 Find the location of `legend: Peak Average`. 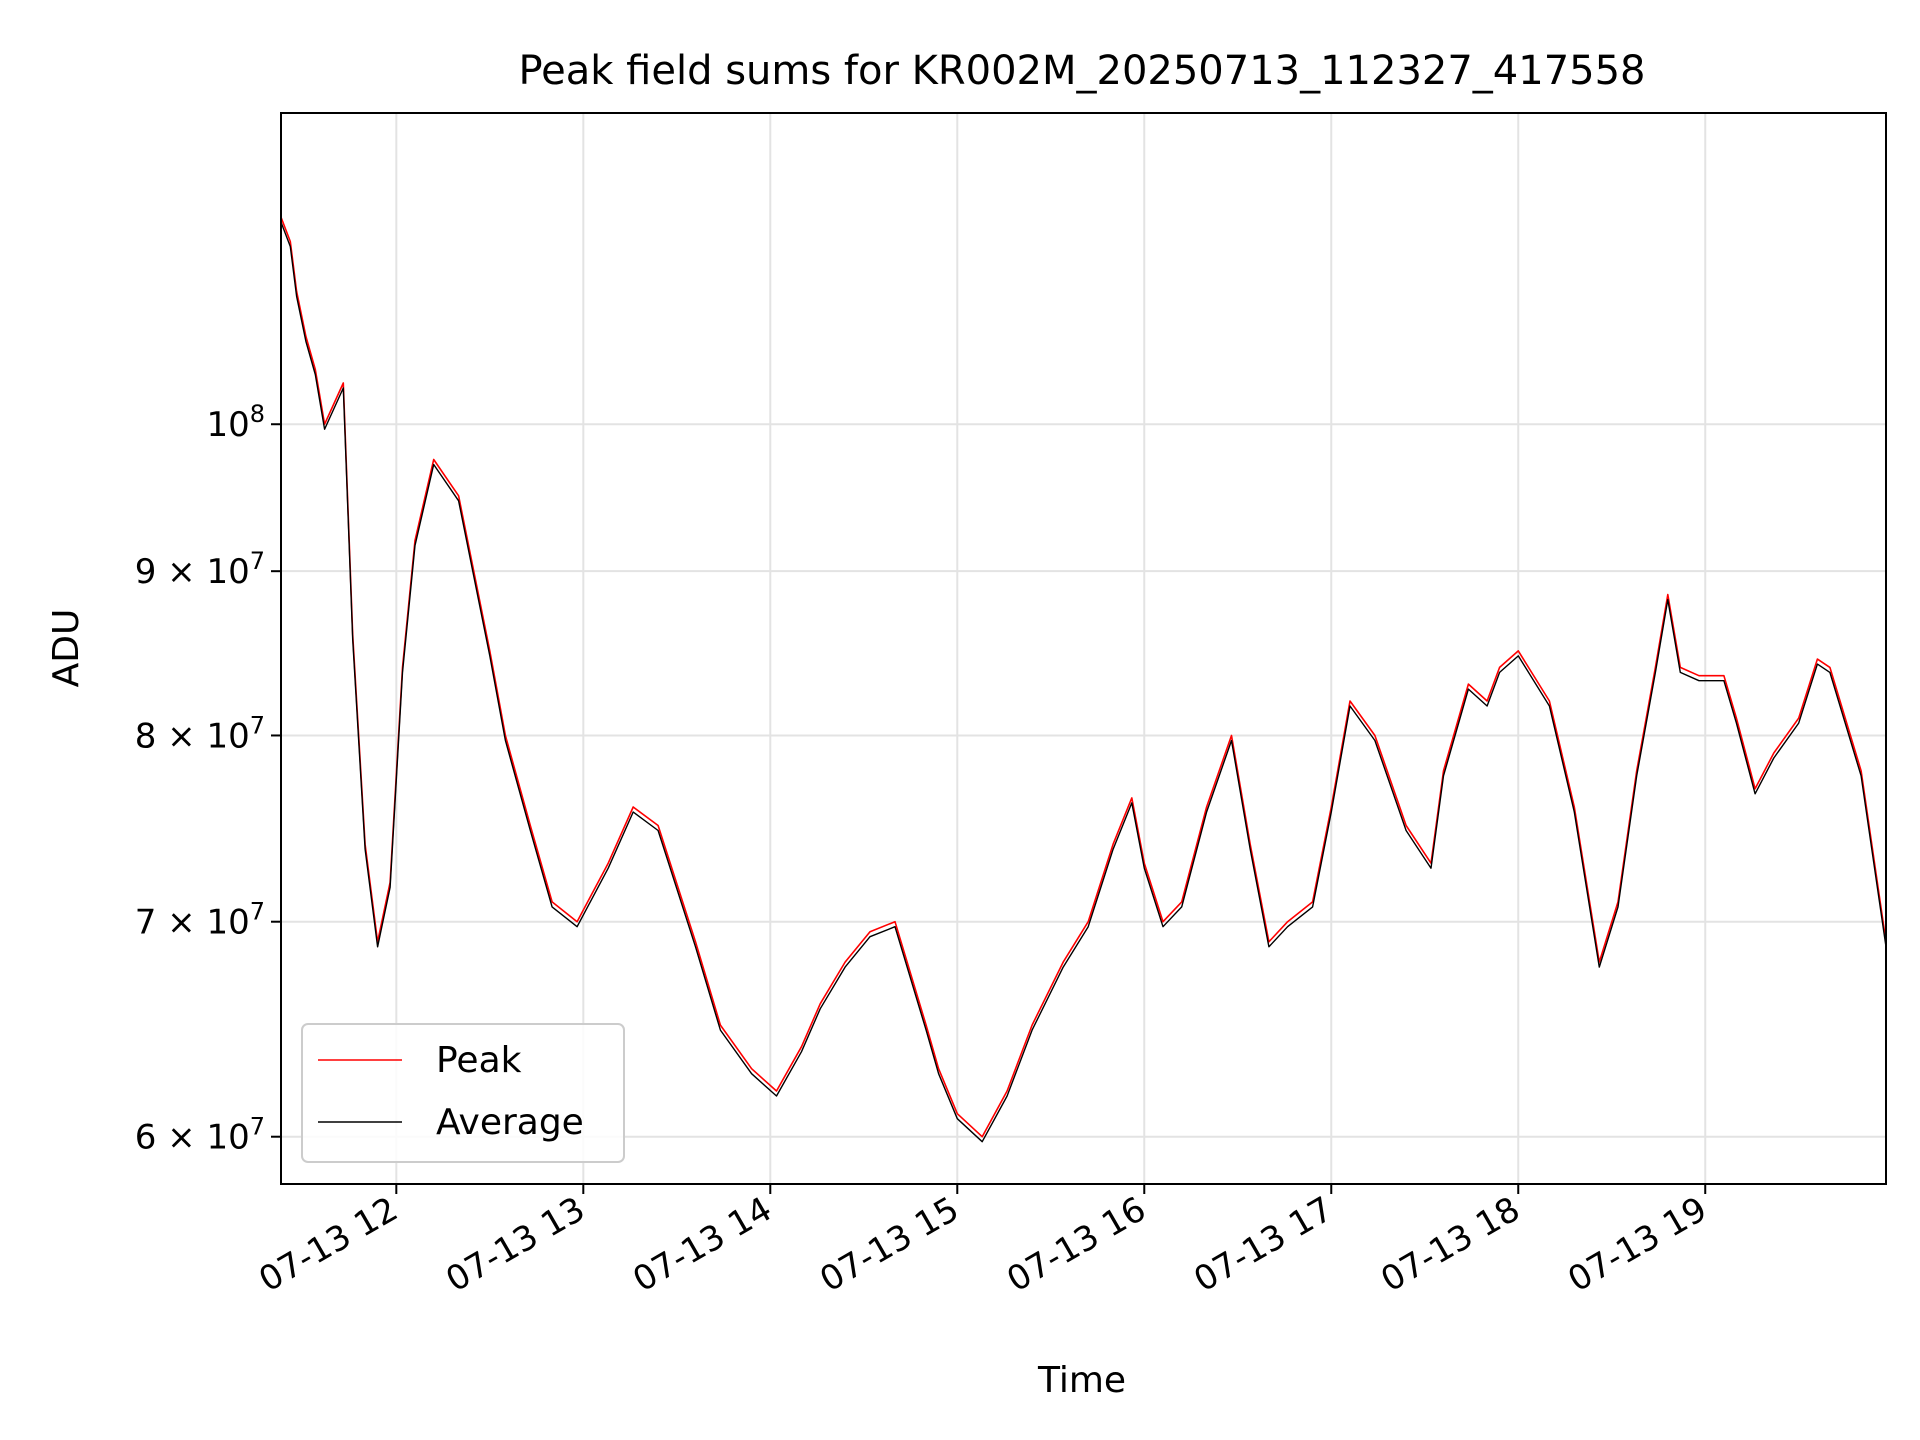

legend: Peak Average is located at coordinates (463, 1093).